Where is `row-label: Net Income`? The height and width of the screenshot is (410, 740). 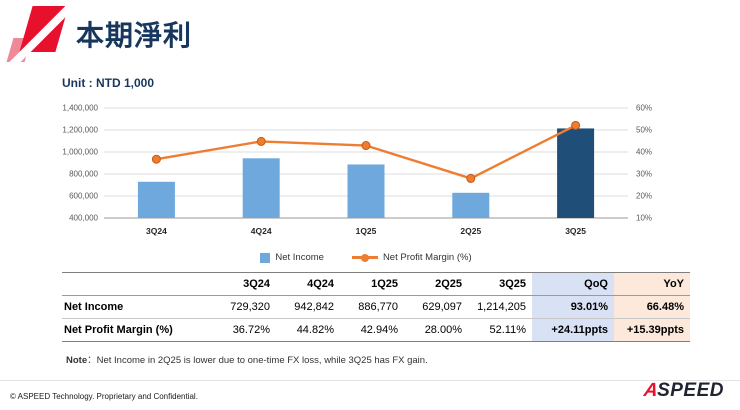
row-label: Net Income is located at coordinates (137, 307).